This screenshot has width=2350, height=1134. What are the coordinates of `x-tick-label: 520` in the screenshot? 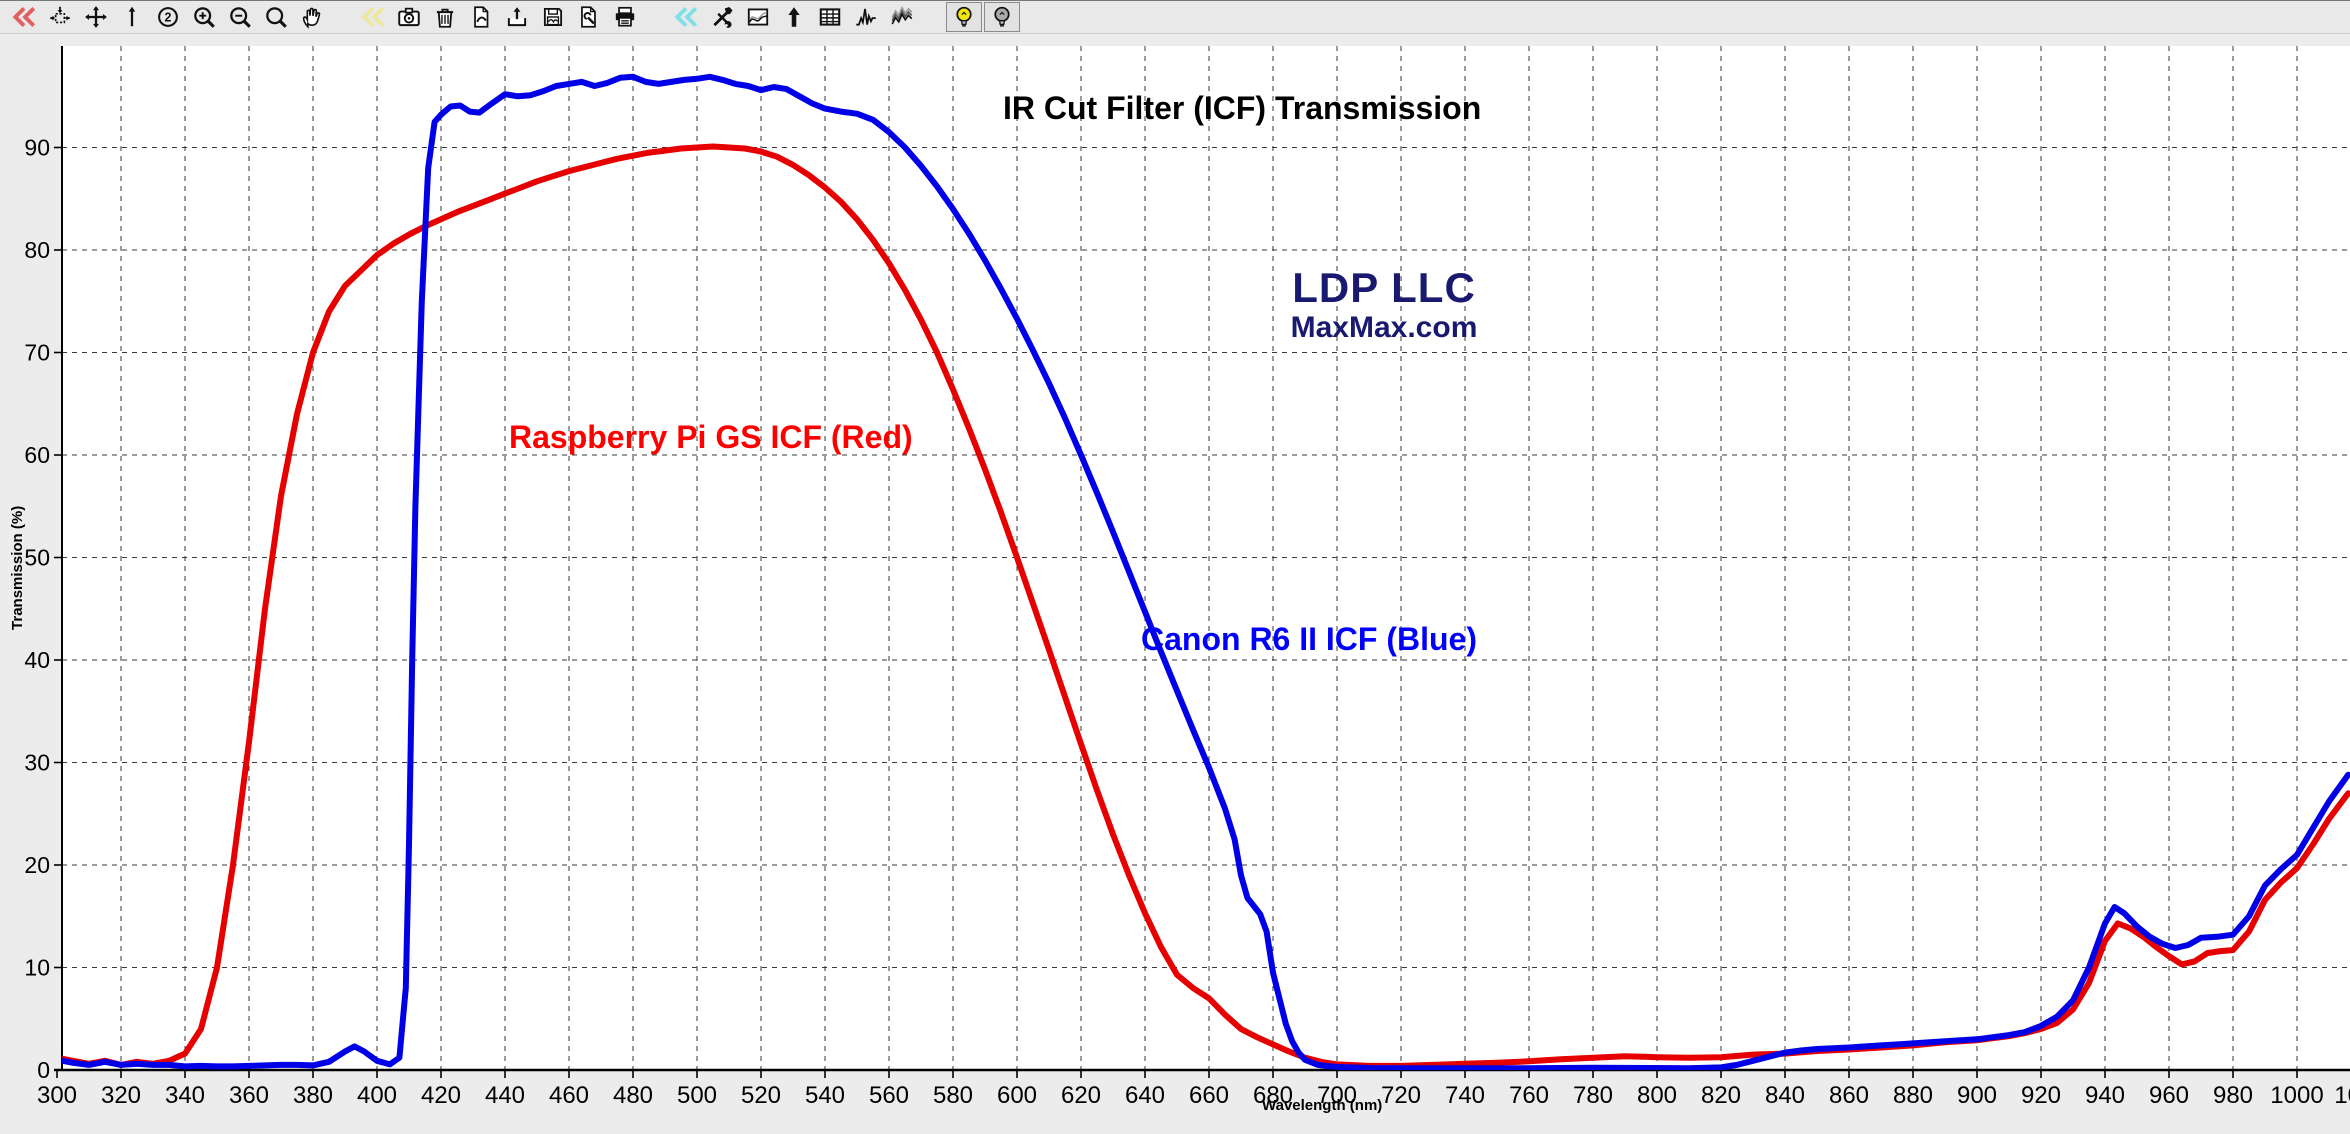 It's located at (761, 1095).